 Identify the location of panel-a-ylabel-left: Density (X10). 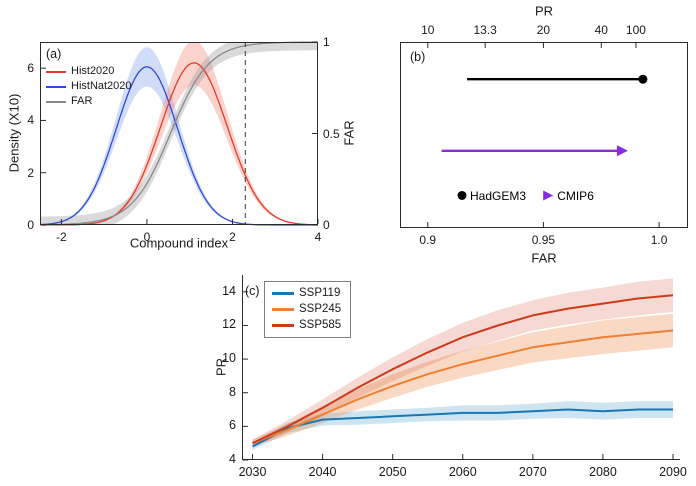
(14, 133).